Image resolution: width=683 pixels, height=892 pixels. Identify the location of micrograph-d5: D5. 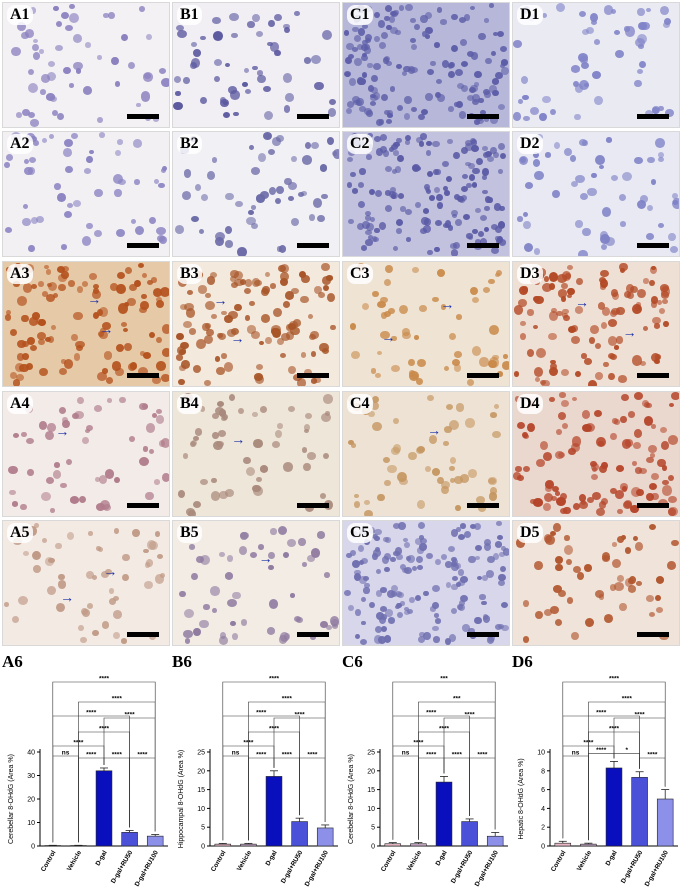
(596, 583).